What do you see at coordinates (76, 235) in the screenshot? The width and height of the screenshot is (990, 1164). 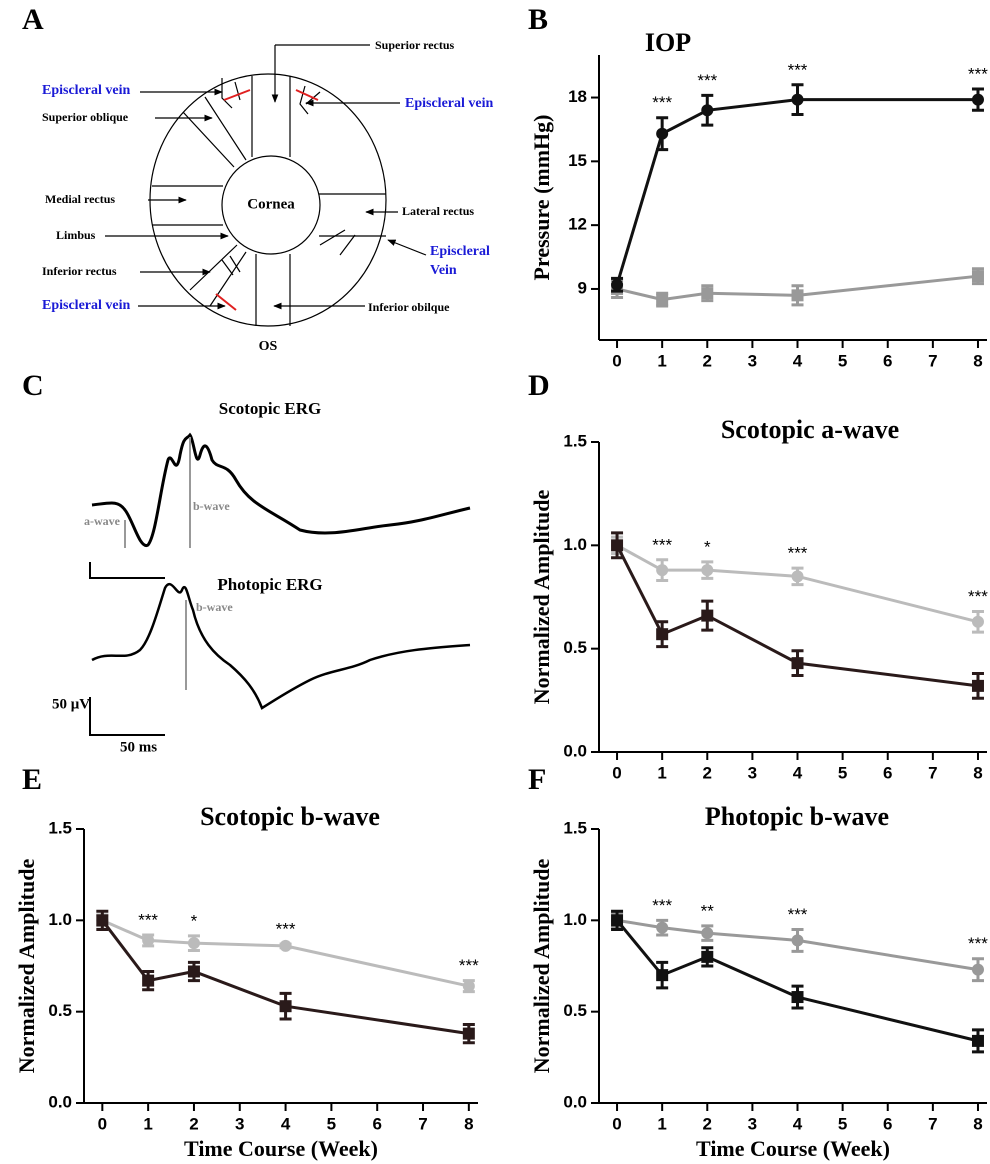 I see `diagram-label: Limbus` at bounding box center [76, 235].